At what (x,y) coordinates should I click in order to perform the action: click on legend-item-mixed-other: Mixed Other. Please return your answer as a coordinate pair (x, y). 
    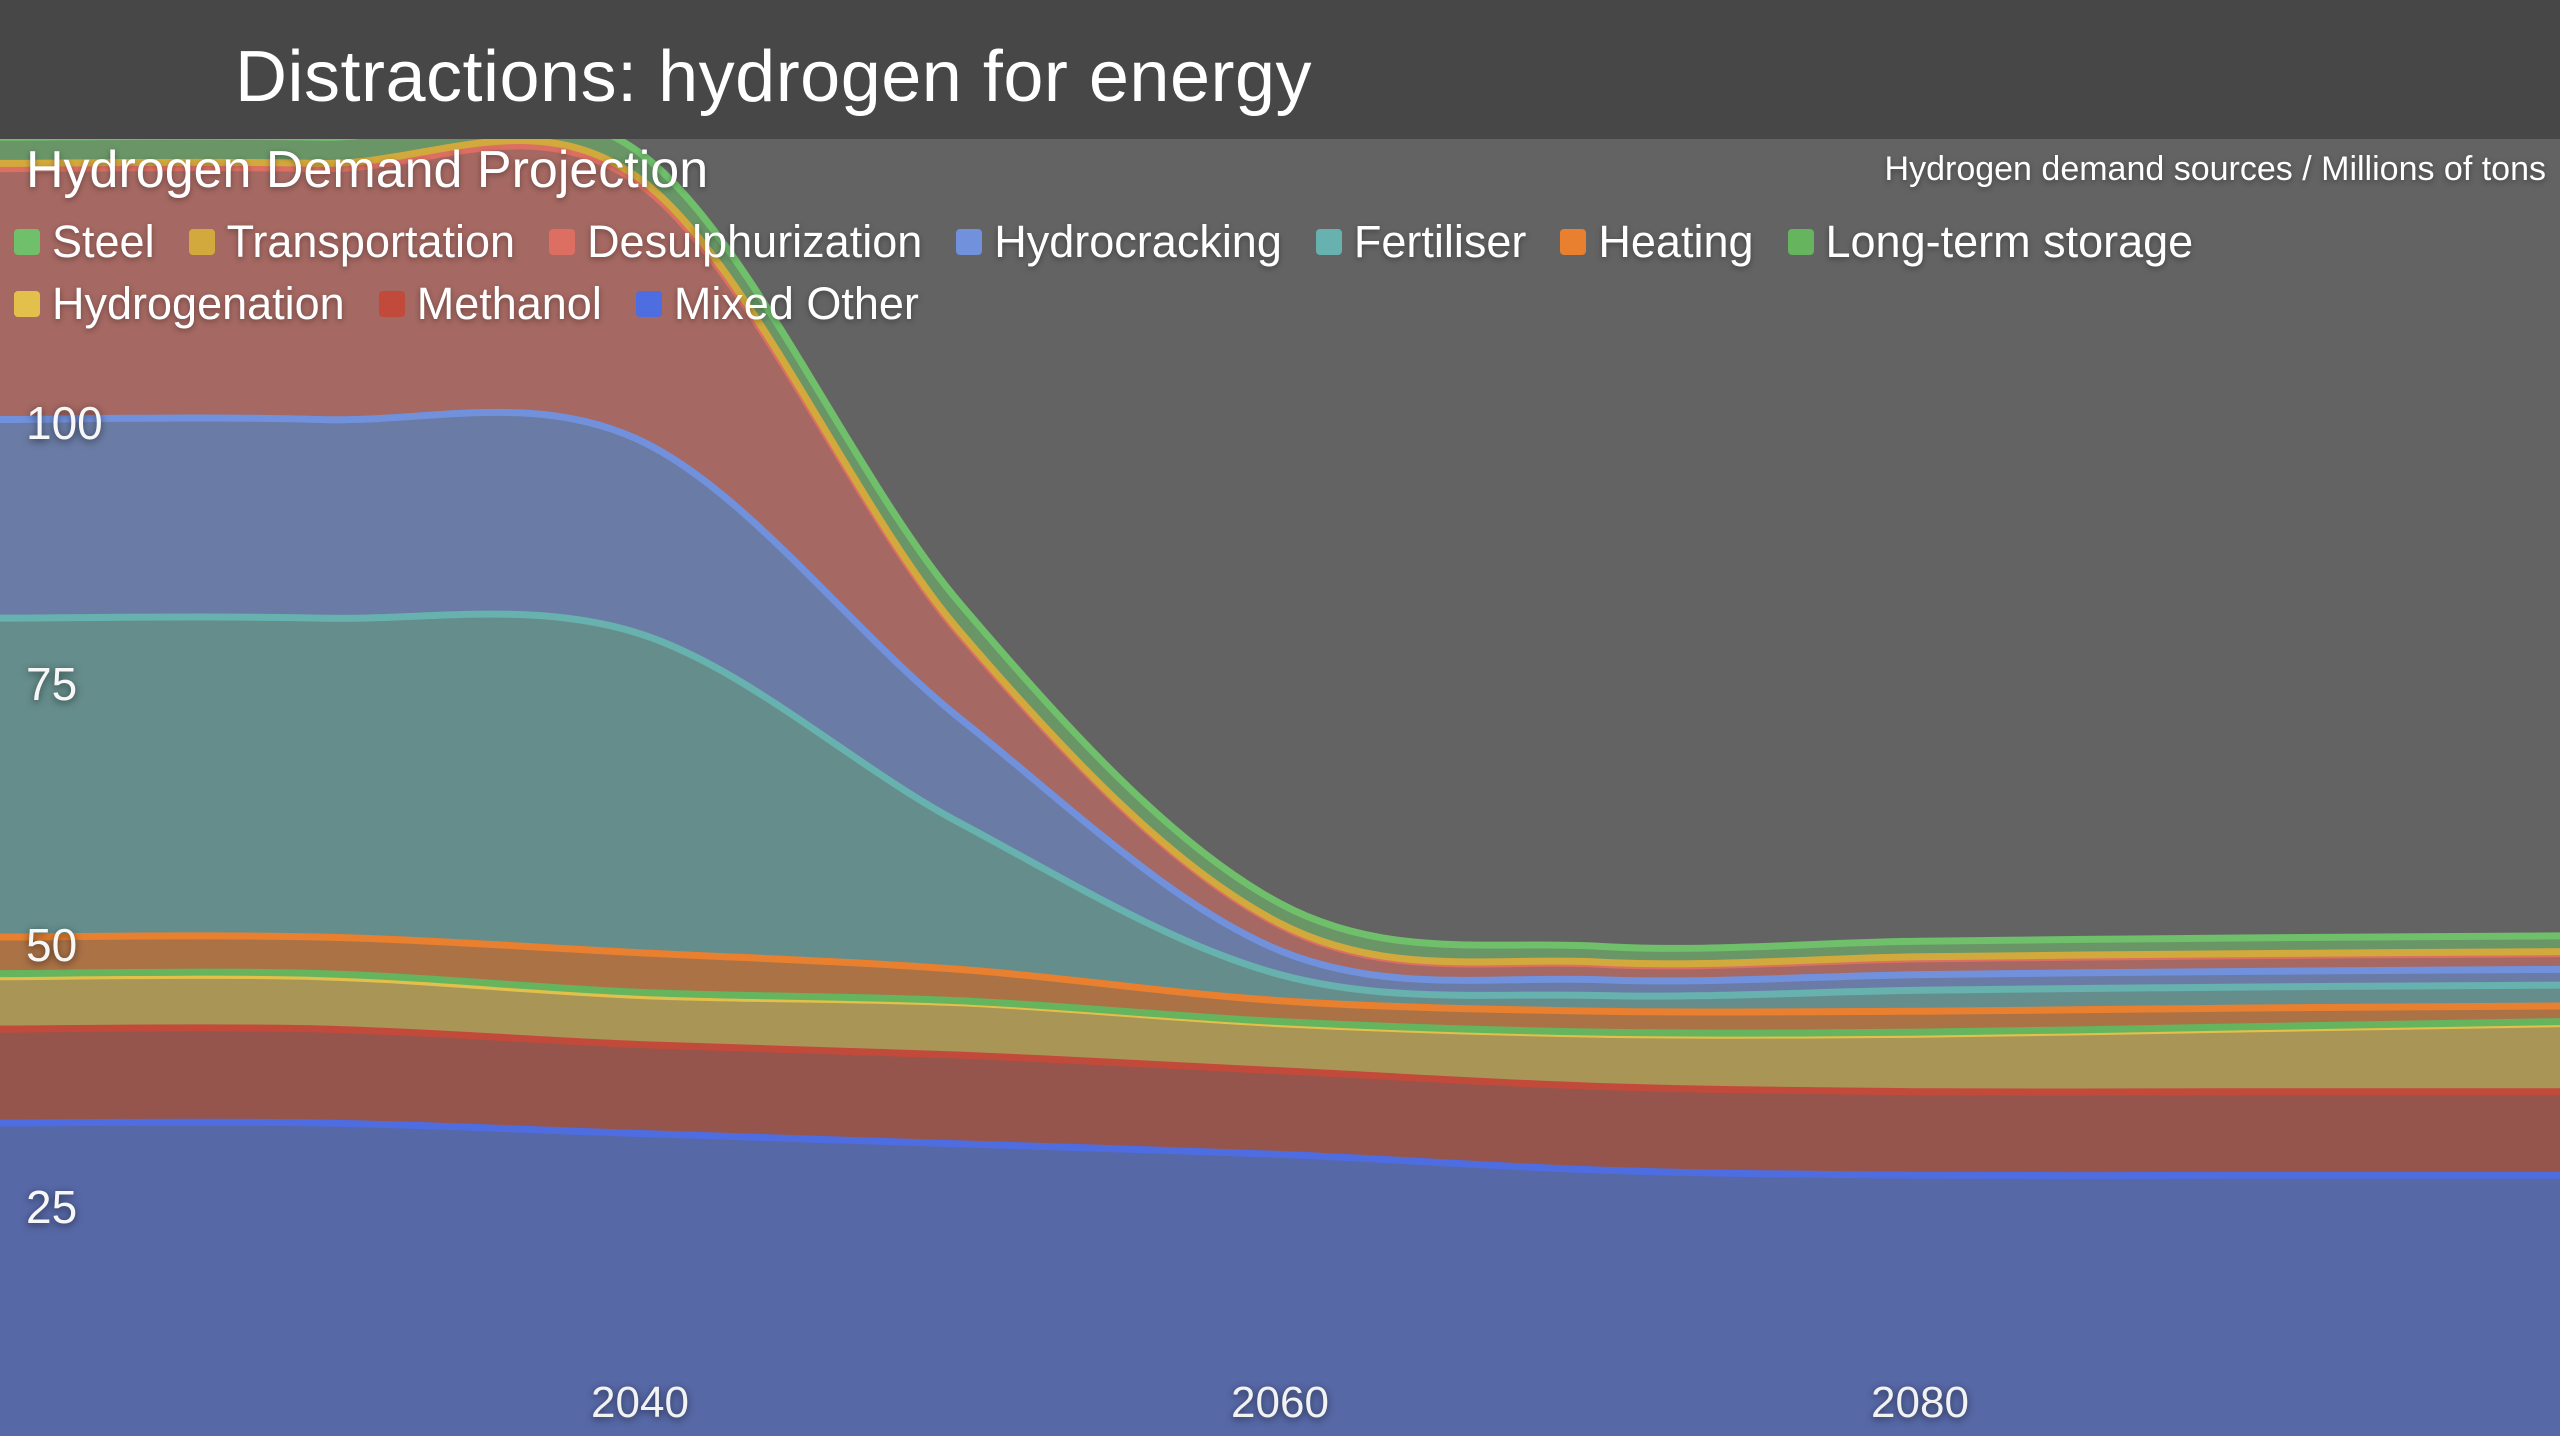
    Looking at the image, I should click on (777, 304).